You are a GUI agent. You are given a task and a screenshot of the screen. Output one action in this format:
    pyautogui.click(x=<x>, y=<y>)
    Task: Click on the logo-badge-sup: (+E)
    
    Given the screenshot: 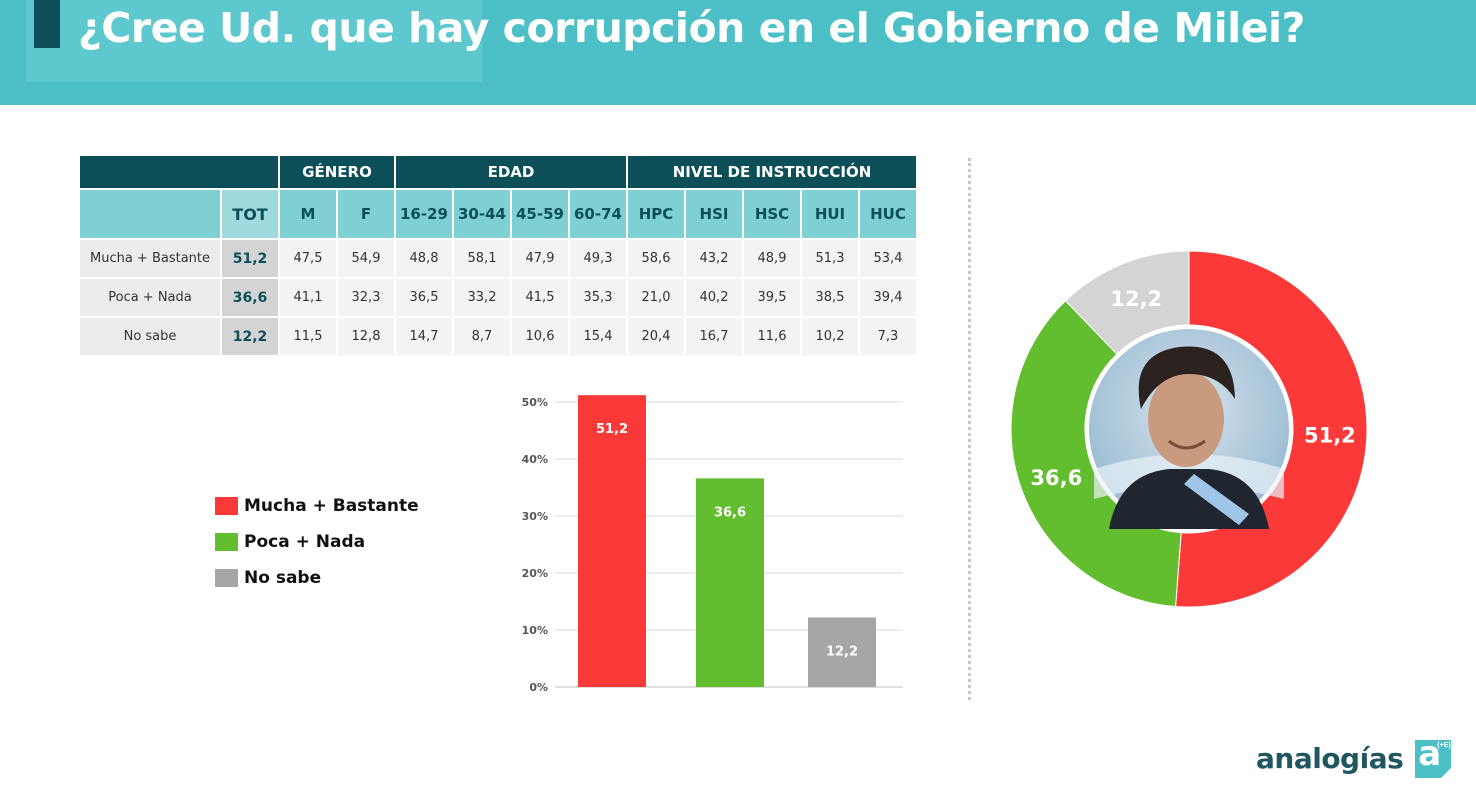 What is the action you would take?
    pyautogui.click(x=1444, y=745)
    